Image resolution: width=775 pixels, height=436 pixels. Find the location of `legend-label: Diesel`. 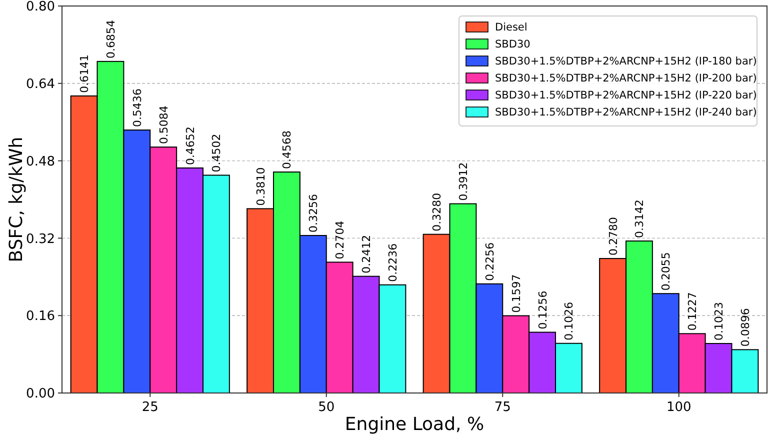

legend-label: Diesel is located at coordinates (511, 28).